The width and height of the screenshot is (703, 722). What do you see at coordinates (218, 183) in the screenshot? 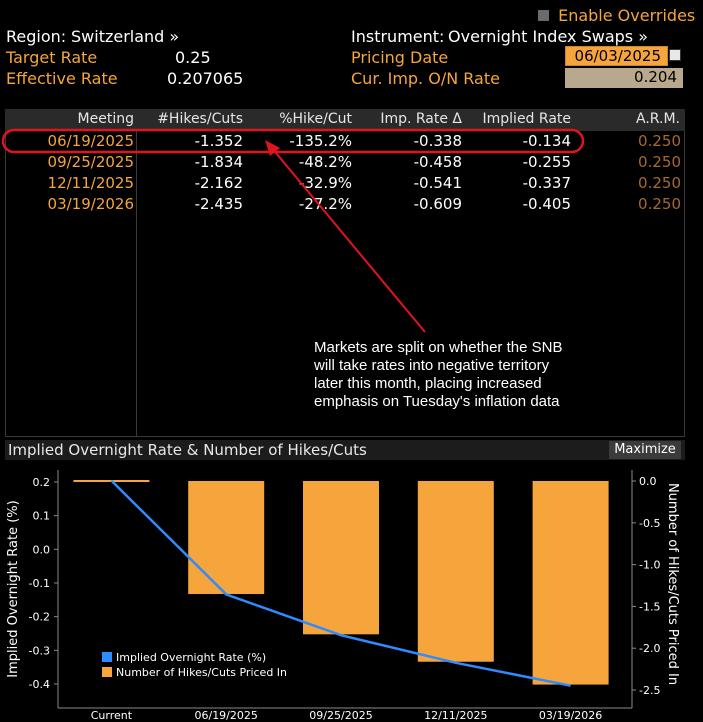
I see `cell-hikes-cuts: -2.162` at bounding box center [218, 183].